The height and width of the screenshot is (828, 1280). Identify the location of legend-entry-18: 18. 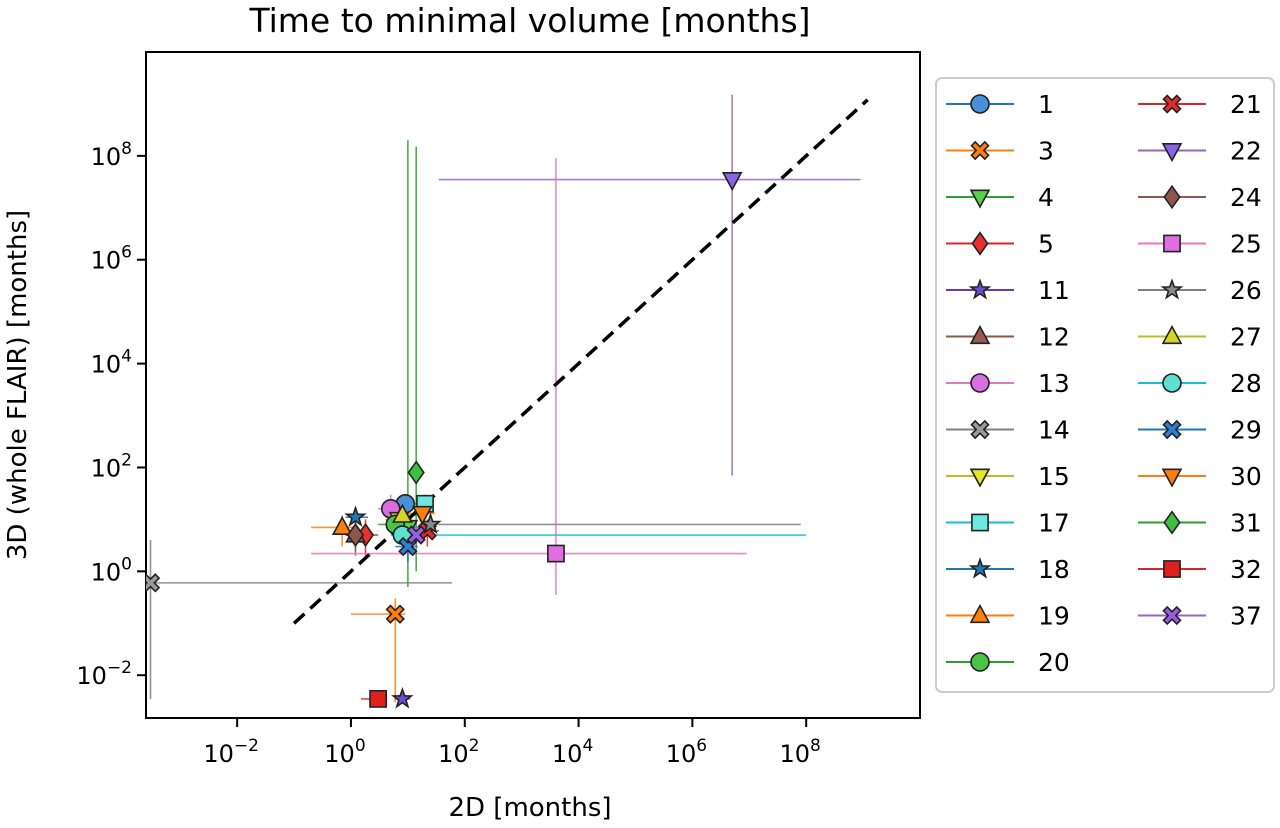
(1008, 569).